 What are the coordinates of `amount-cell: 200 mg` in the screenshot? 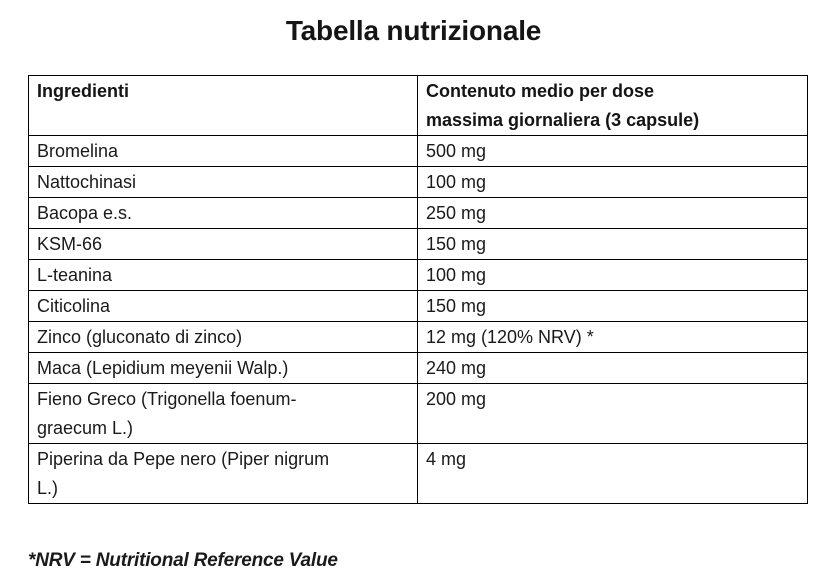 It's located at (612, 413).